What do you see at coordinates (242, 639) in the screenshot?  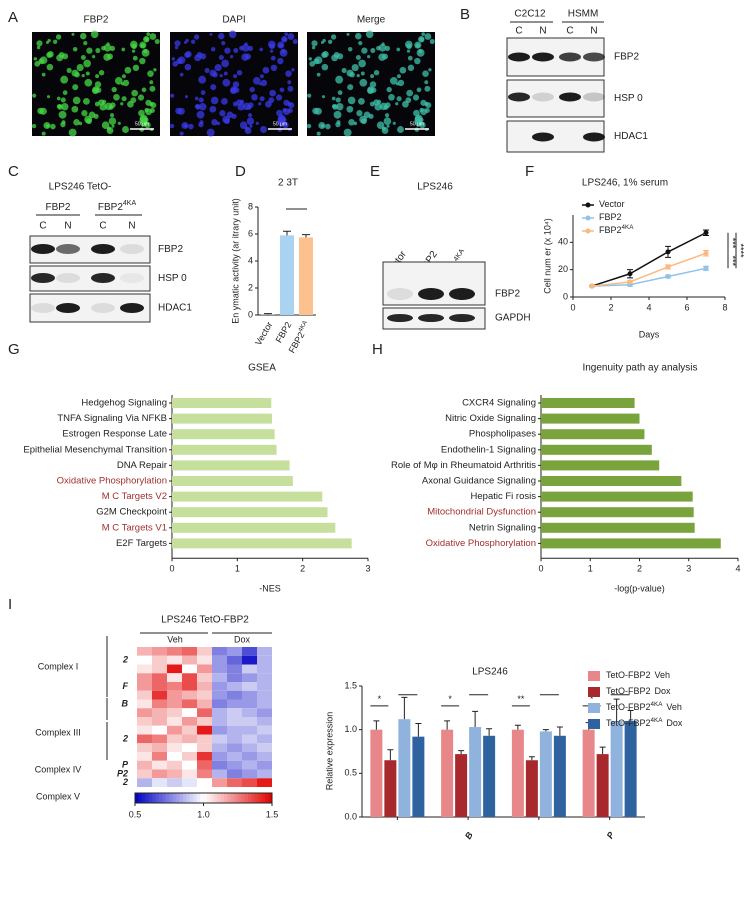 I see `column-group-label: Dox` at bounding box center [242, 639].